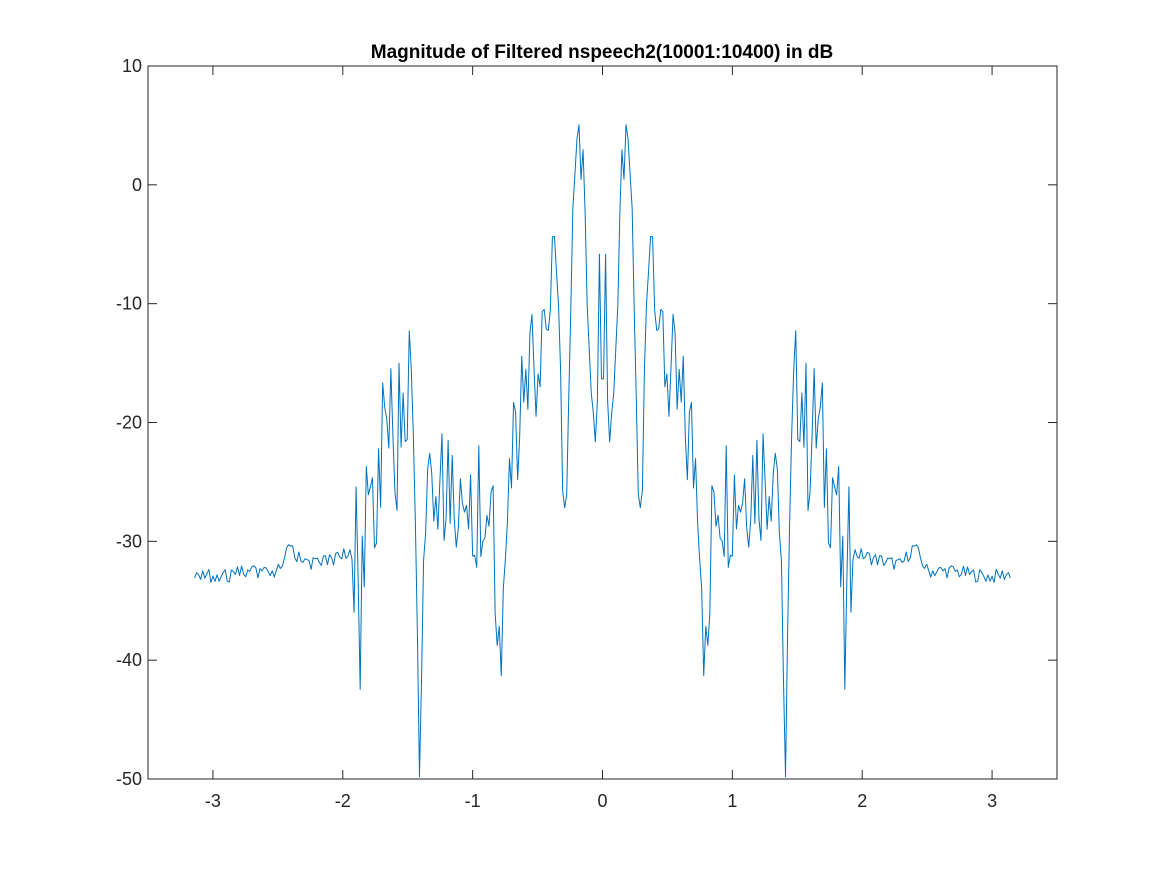  Describe the element at coordinates (602, 801) in the screenshot. I see `x-tick-label: 0` at that location.